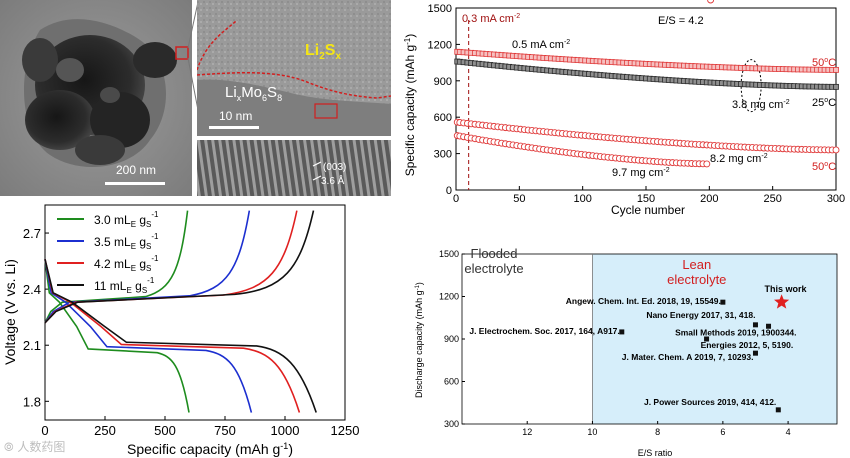 The width and height of the screenshot is (850, 458). What do you see at coordinates (419, 340) in the screenshot?
I see `comparison-ylabel: Discharge capacity (mAh g-1)` at bounding box center [419, 340].